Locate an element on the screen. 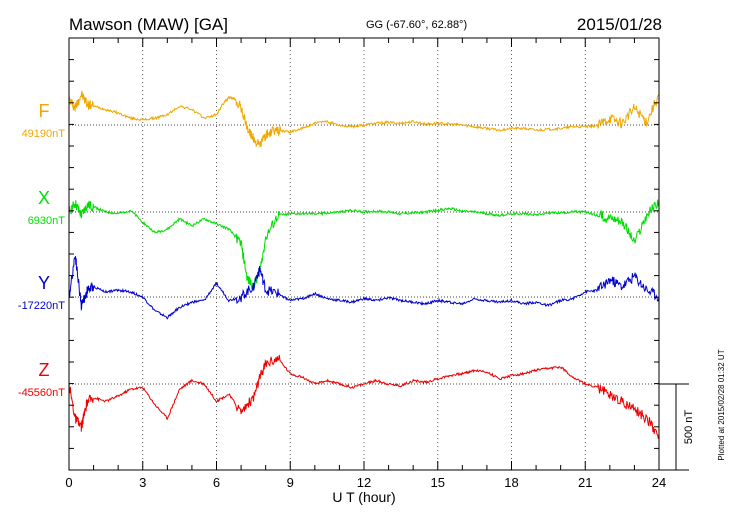  x-axis-label: U T (hour) is located at coordinates (363, 497).